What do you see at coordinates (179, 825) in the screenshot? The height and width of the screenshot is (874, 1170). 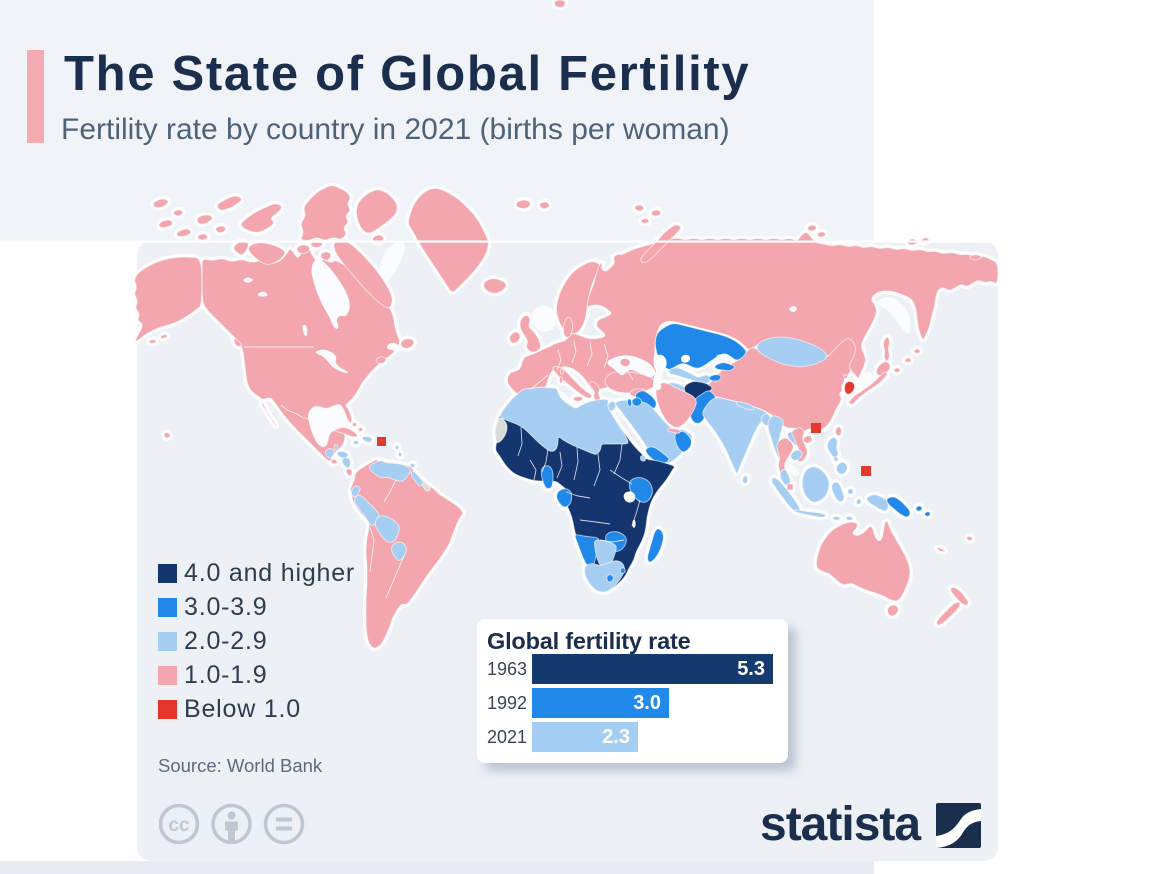 I see `svg-text: cc` at bounding box center [179, 825].